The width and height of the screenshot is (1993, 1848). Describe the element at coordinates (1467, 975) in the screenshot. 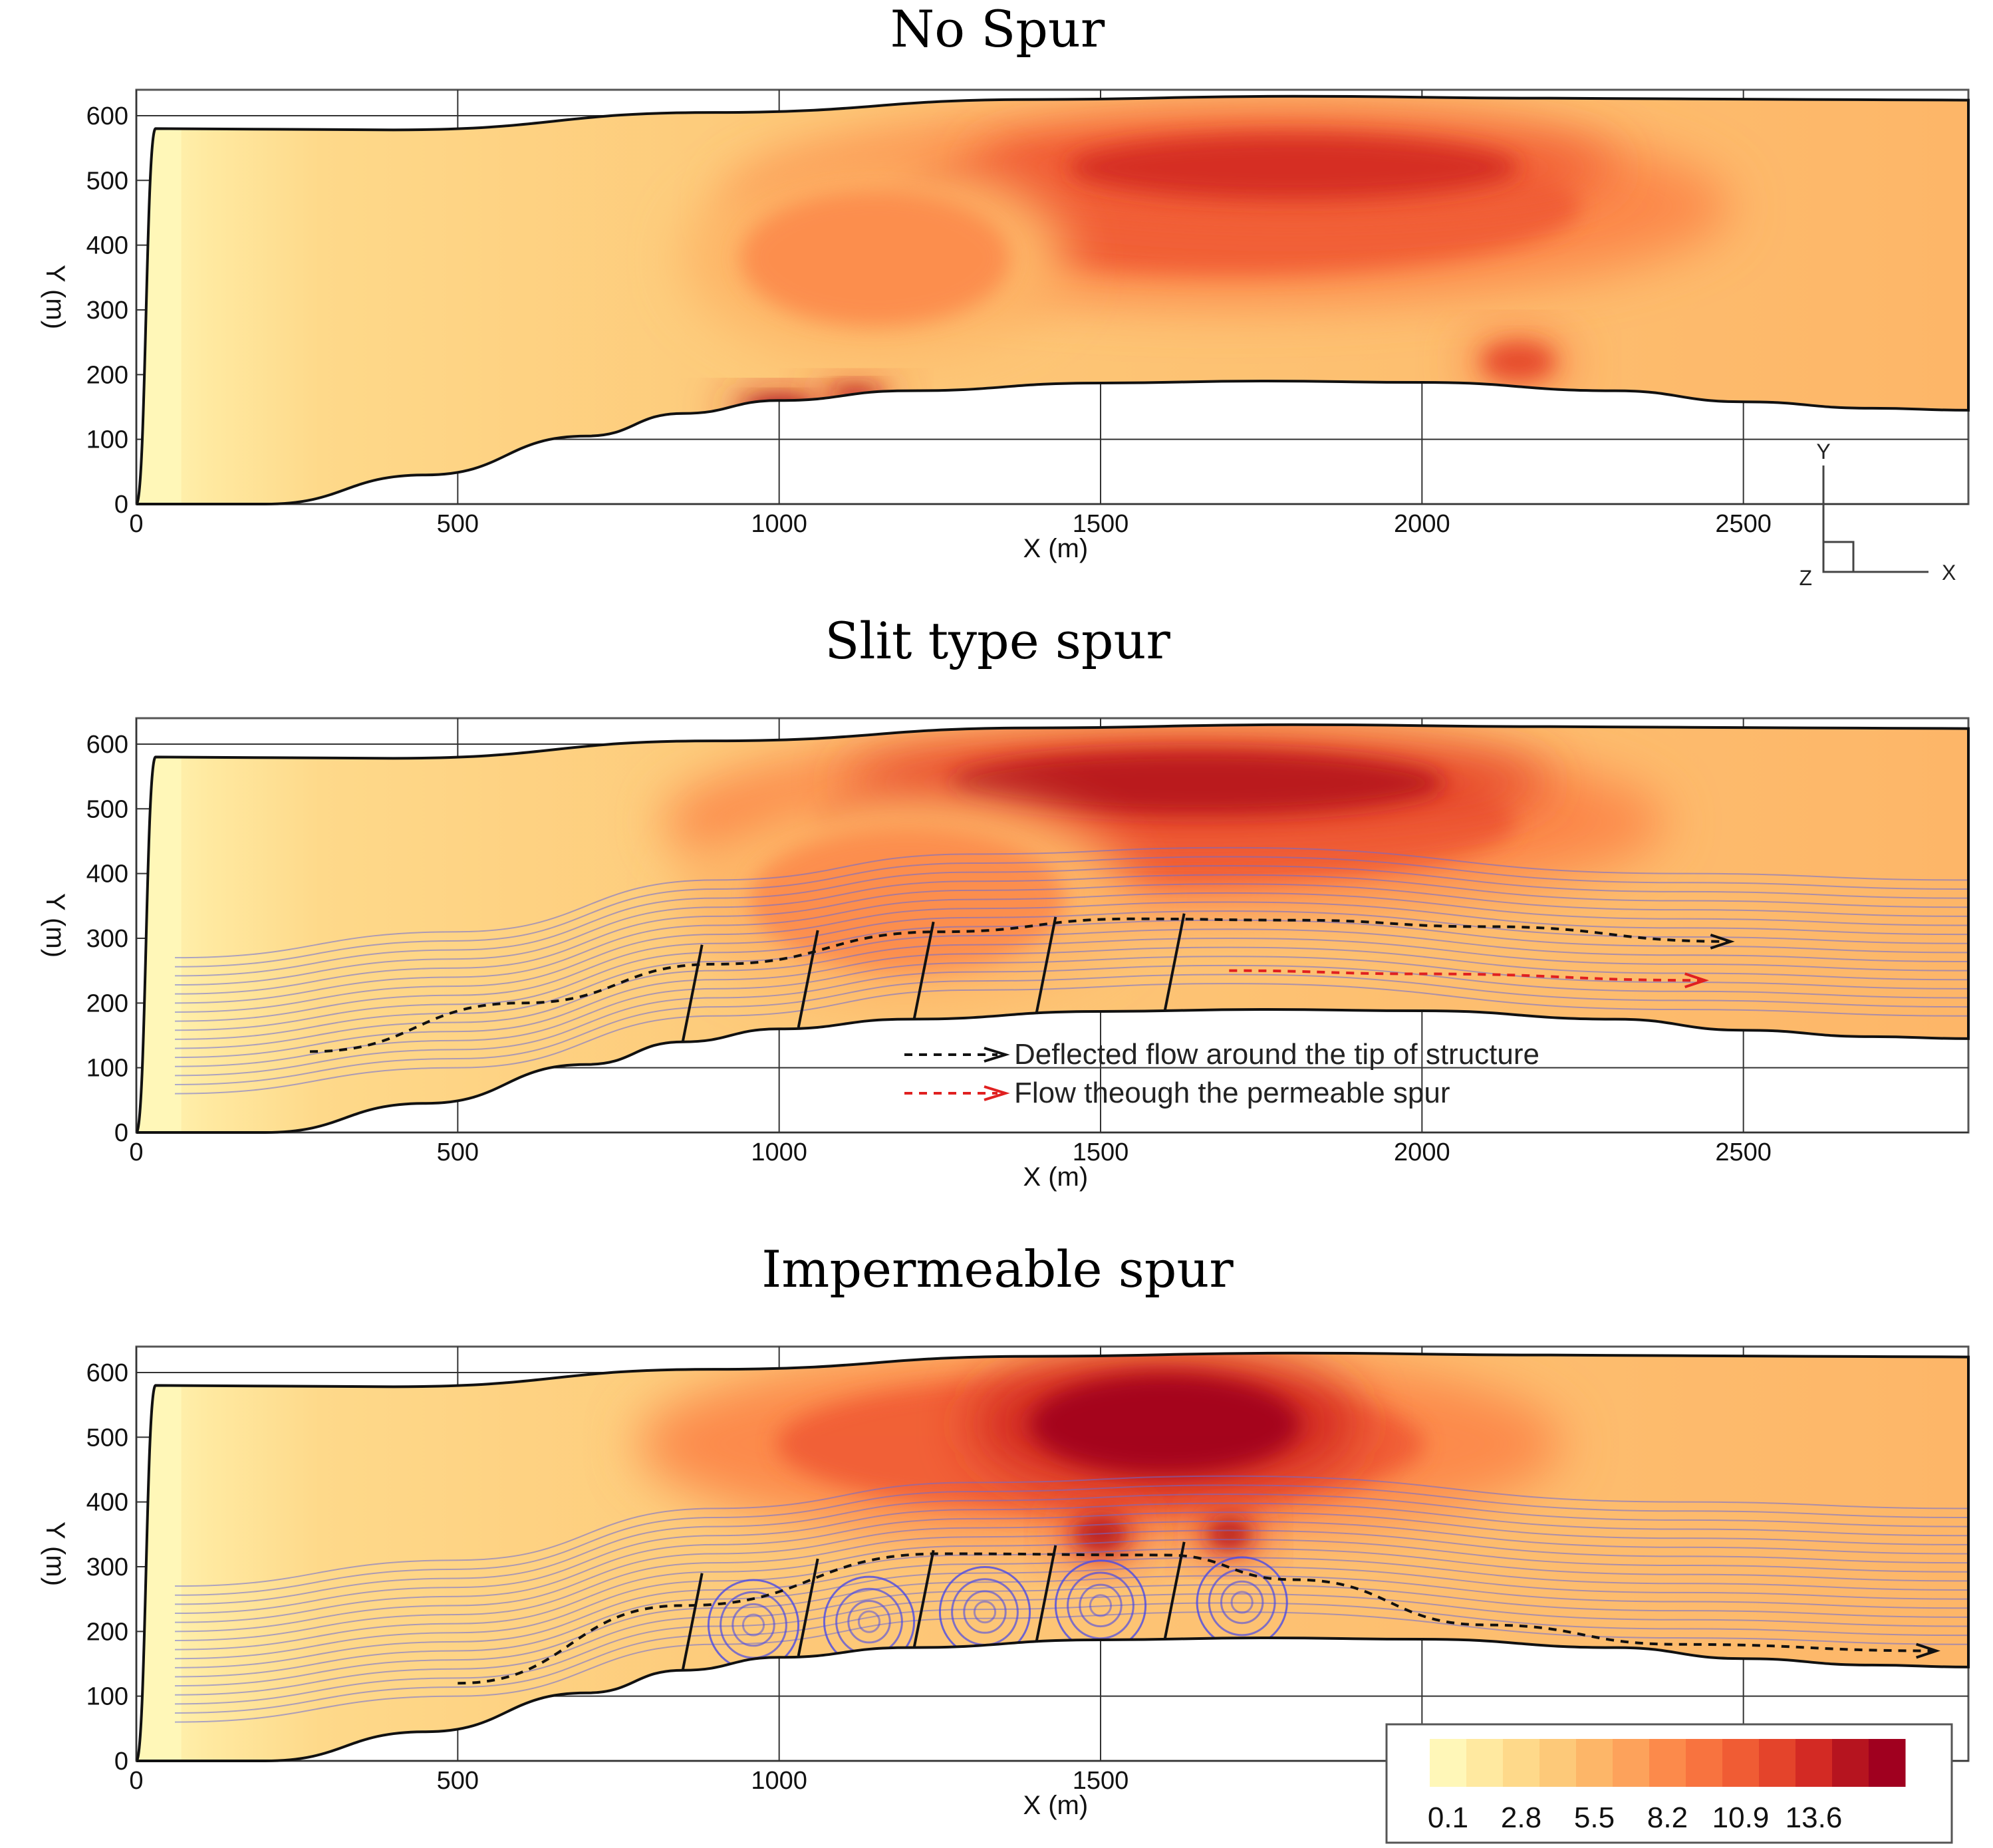

I see `permeable-flow-path` at that location.